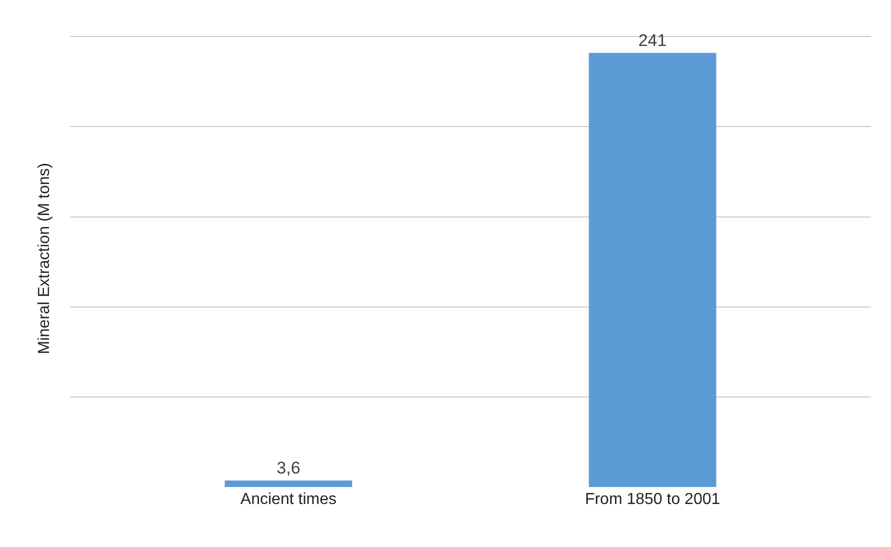 This screenshot has height=547, width=891. I want to click on data-label: 241, so click(652, 40).